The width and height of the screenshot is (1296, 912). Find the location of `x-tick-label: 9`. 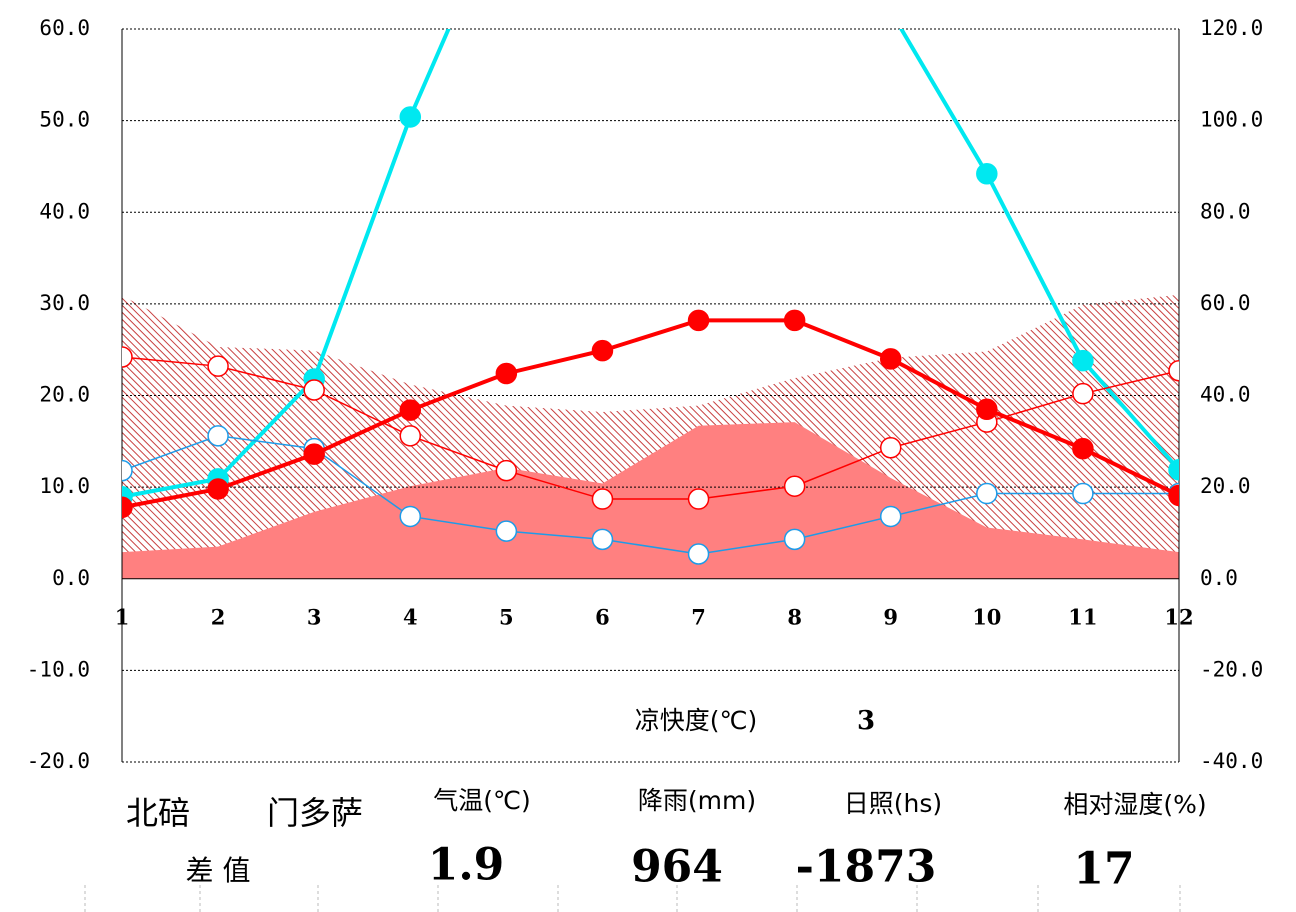

x-tick-label: 9 is located at coordinates (890, 617).